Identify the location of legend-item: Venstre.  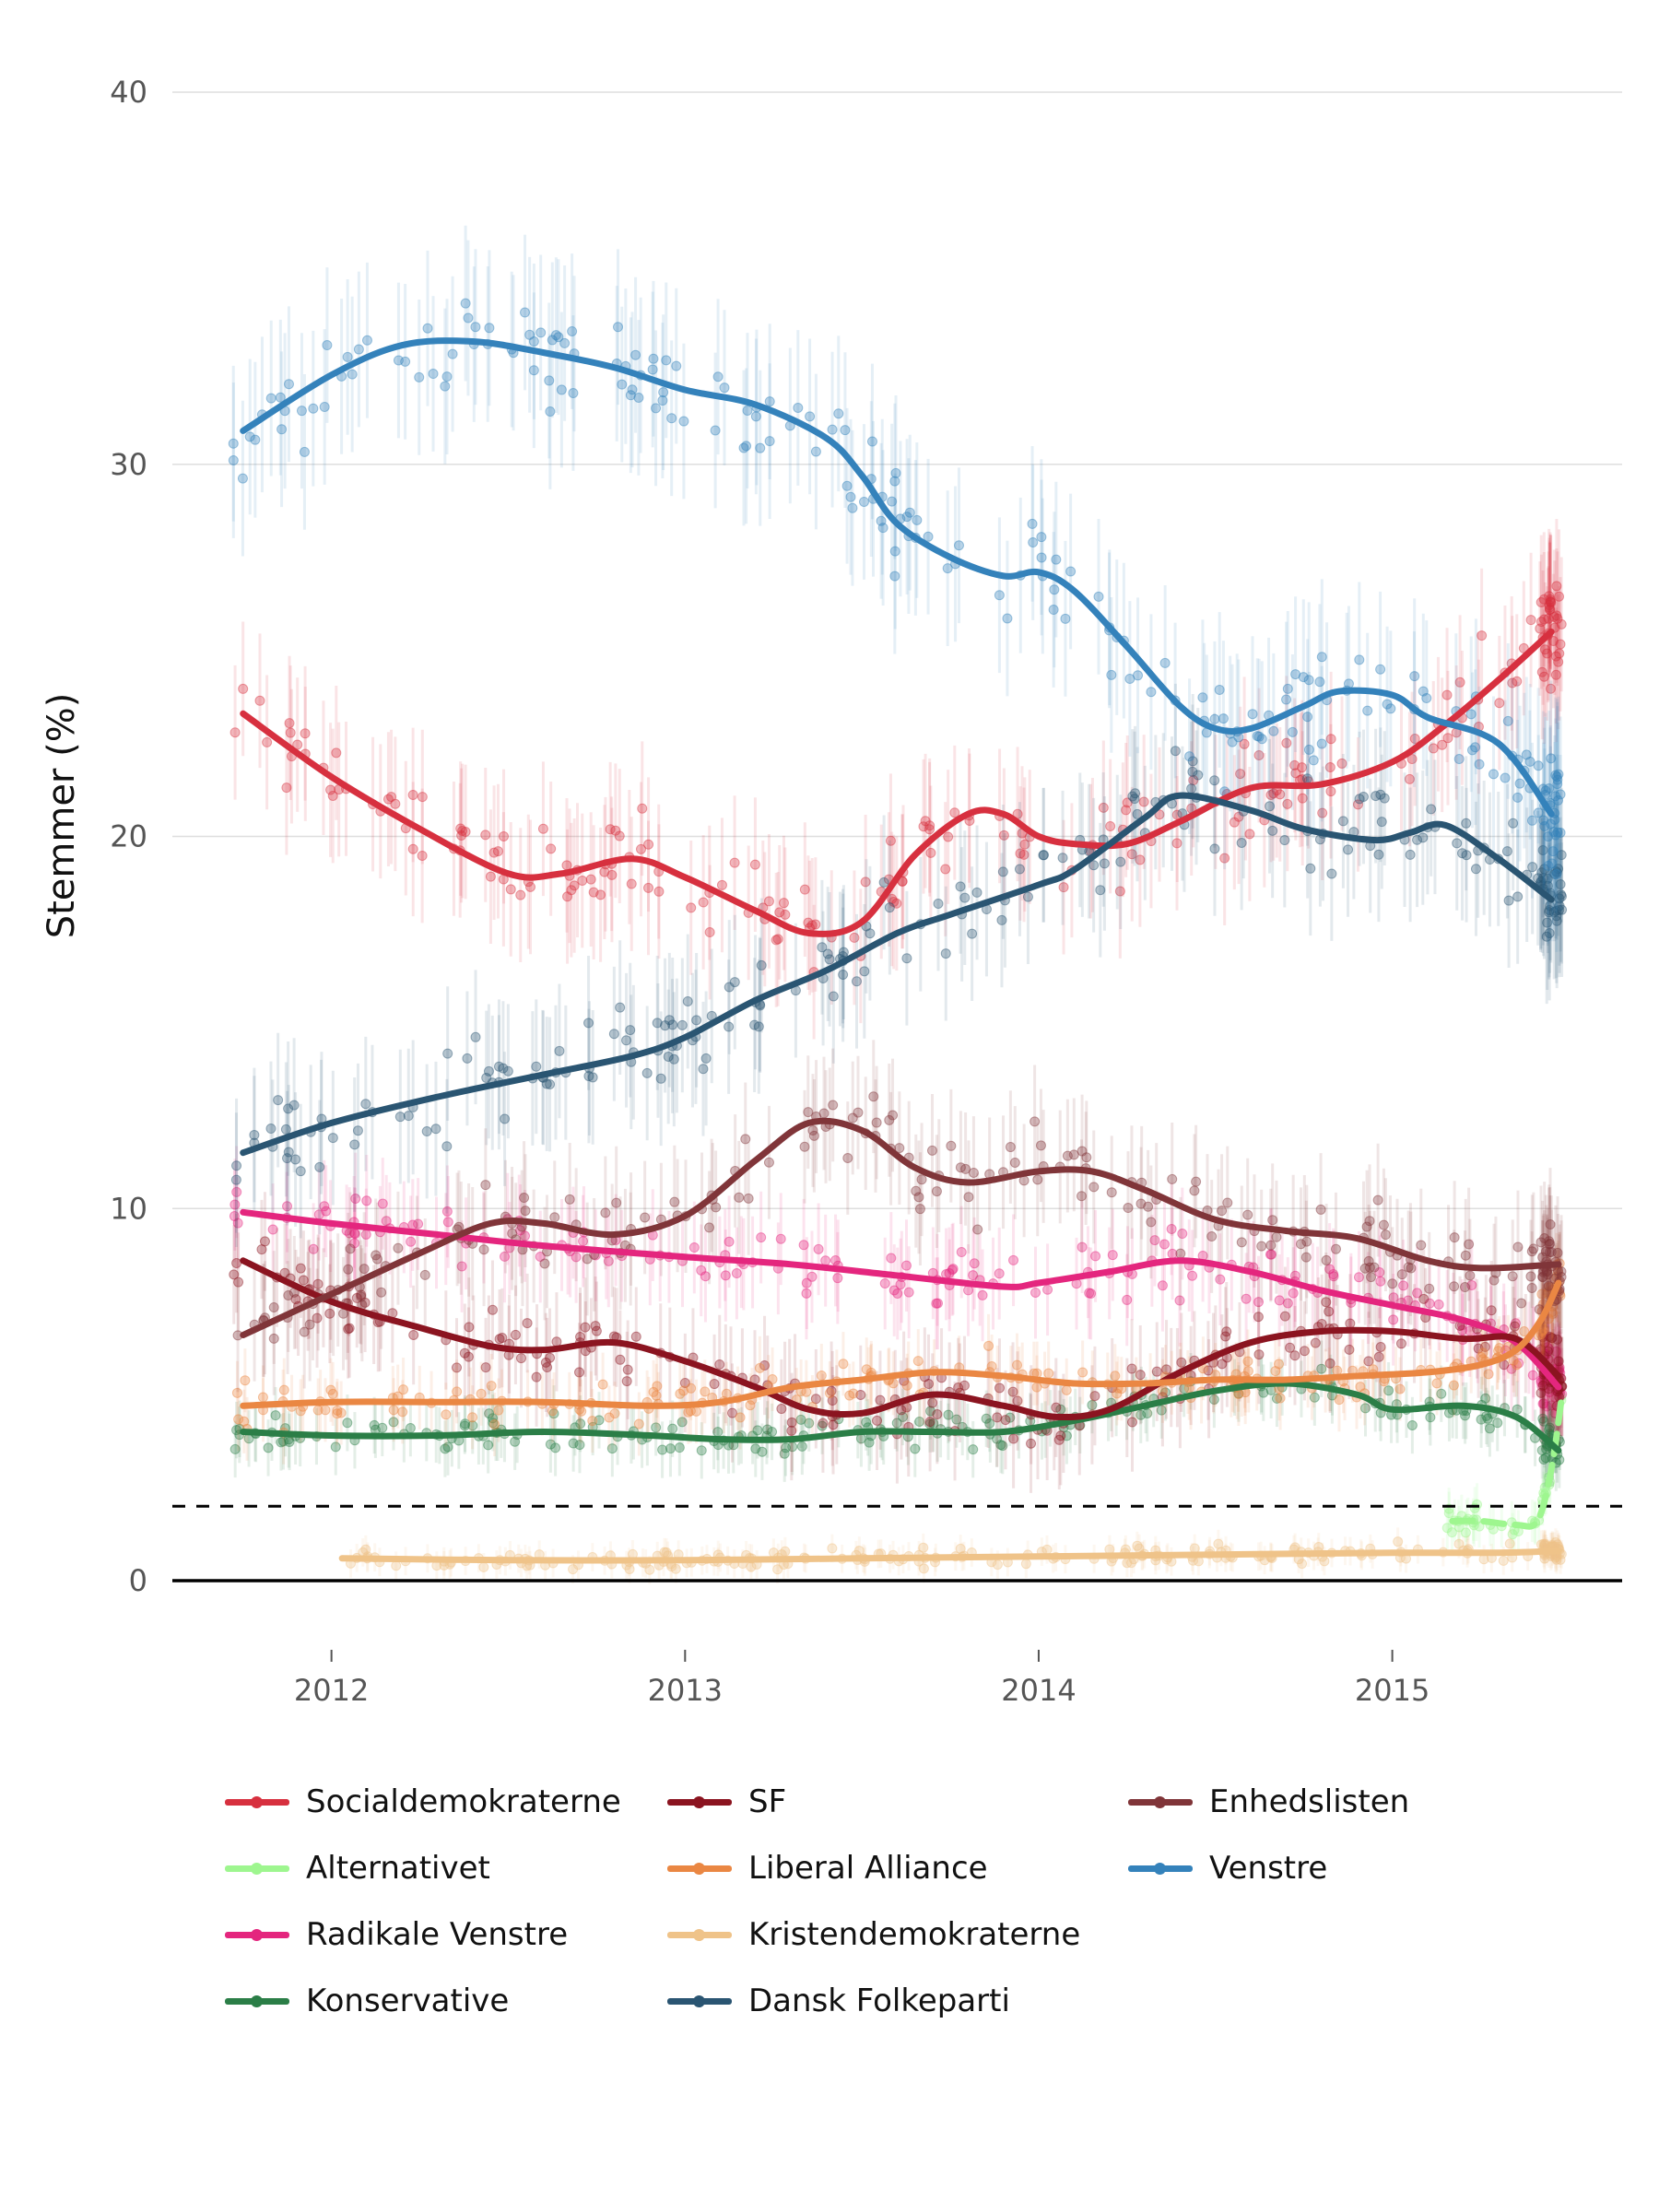
(1225, 1868).